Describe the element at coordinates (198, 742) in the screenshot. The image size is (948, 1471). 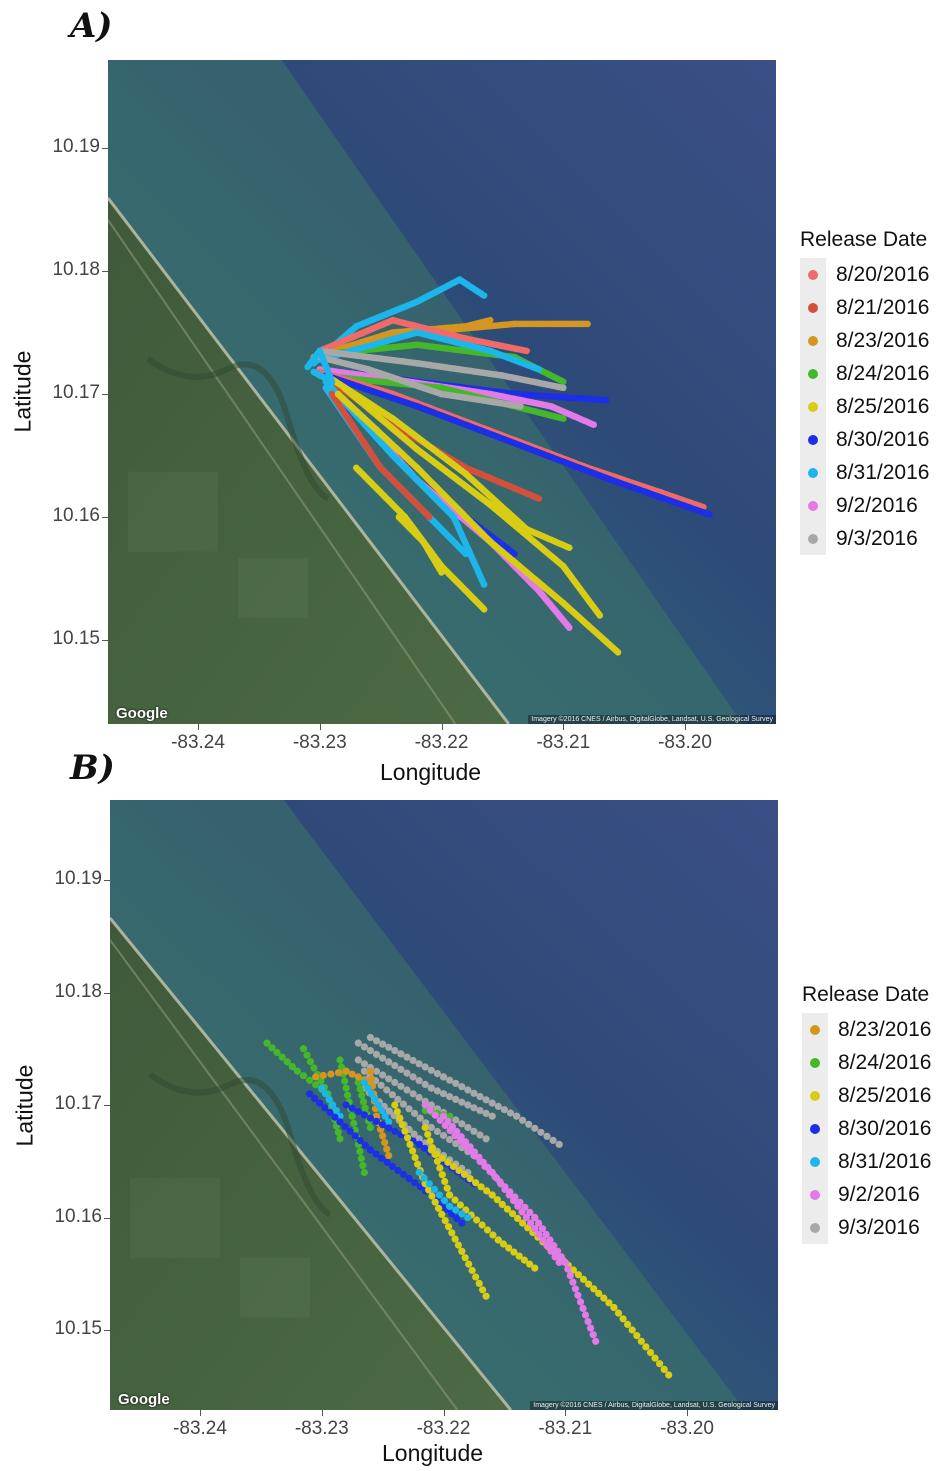
I see `x-tick-label: -83.24` at that location.